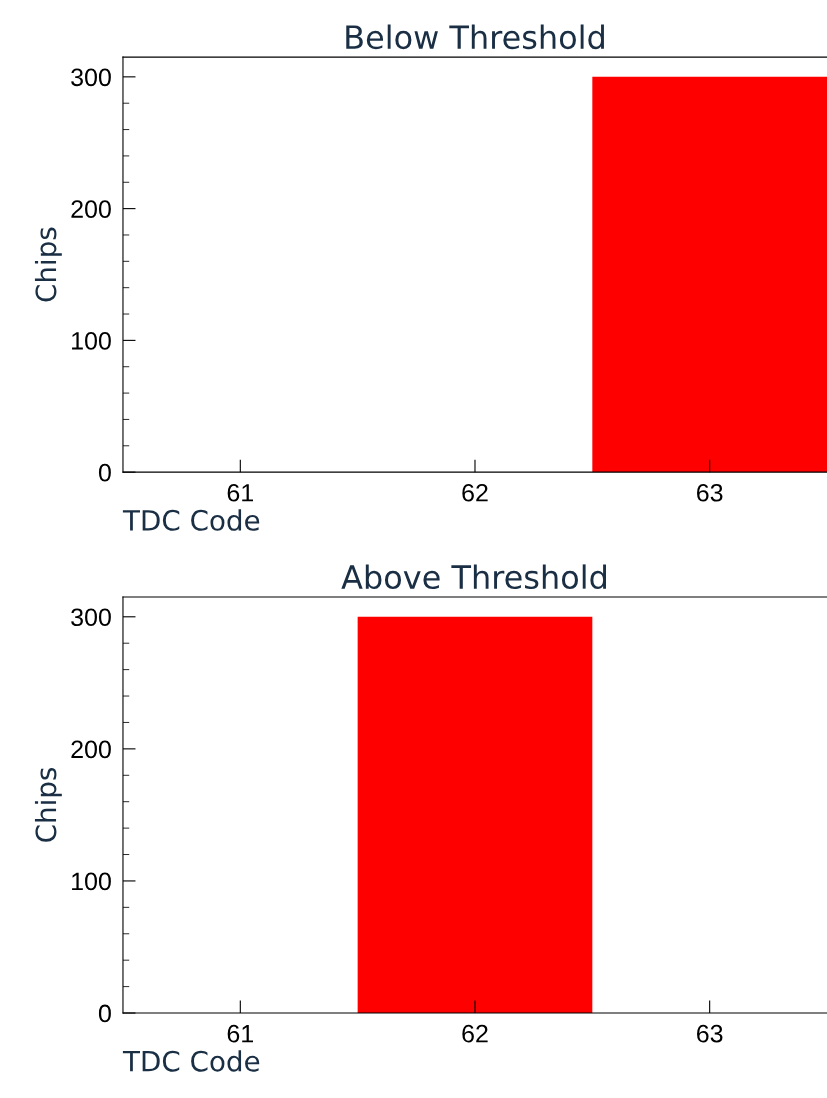 This screenshot has width=827, height=1098. What do you see at coordinates (475, 37) in the screenshot?
I see `chart-title: Below Threshold` at bounding box center [475, 37].